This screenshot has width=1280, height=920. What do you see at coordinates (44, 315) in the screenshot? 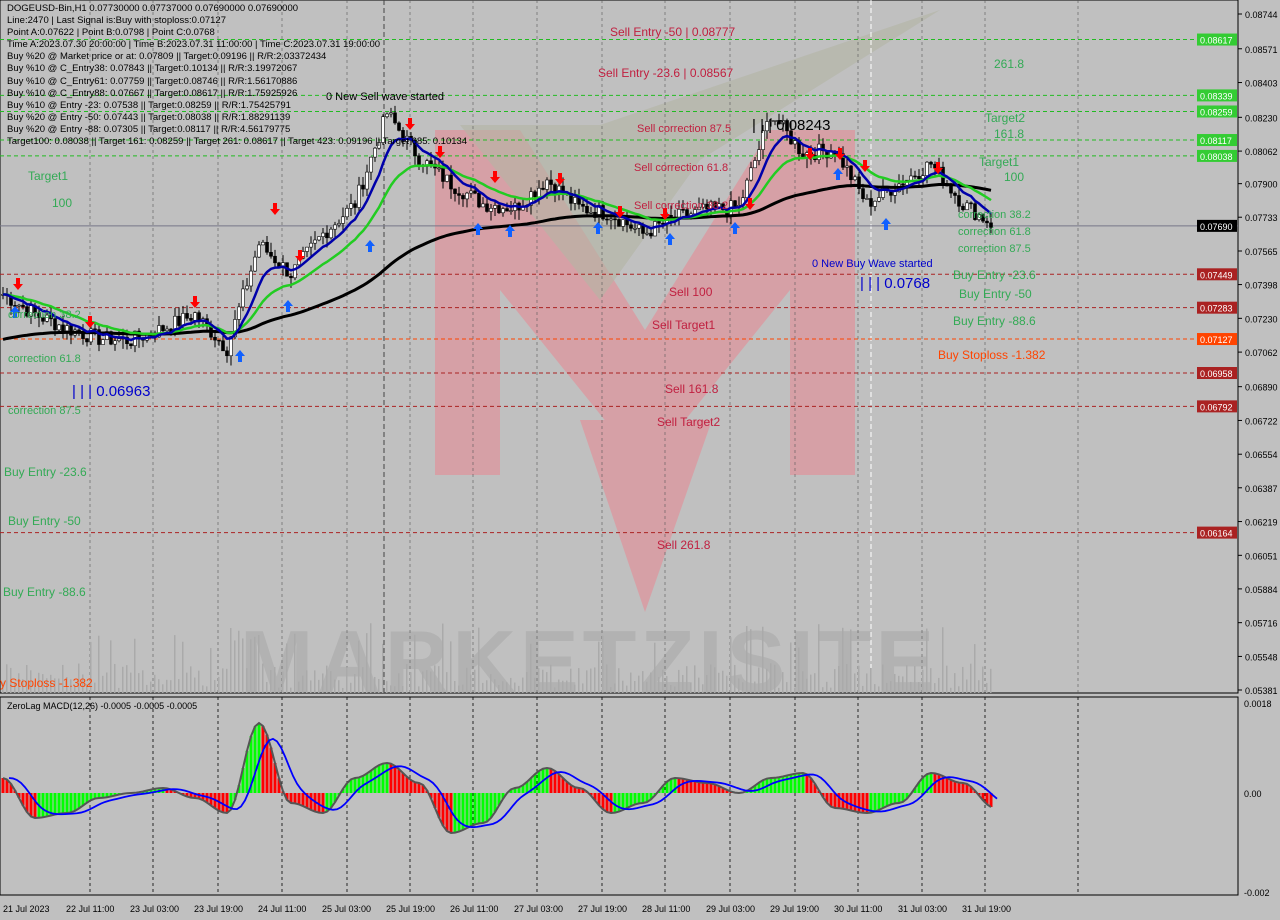
I see `chart-annotation: correction 38.2` at bounding box center [44, 315].